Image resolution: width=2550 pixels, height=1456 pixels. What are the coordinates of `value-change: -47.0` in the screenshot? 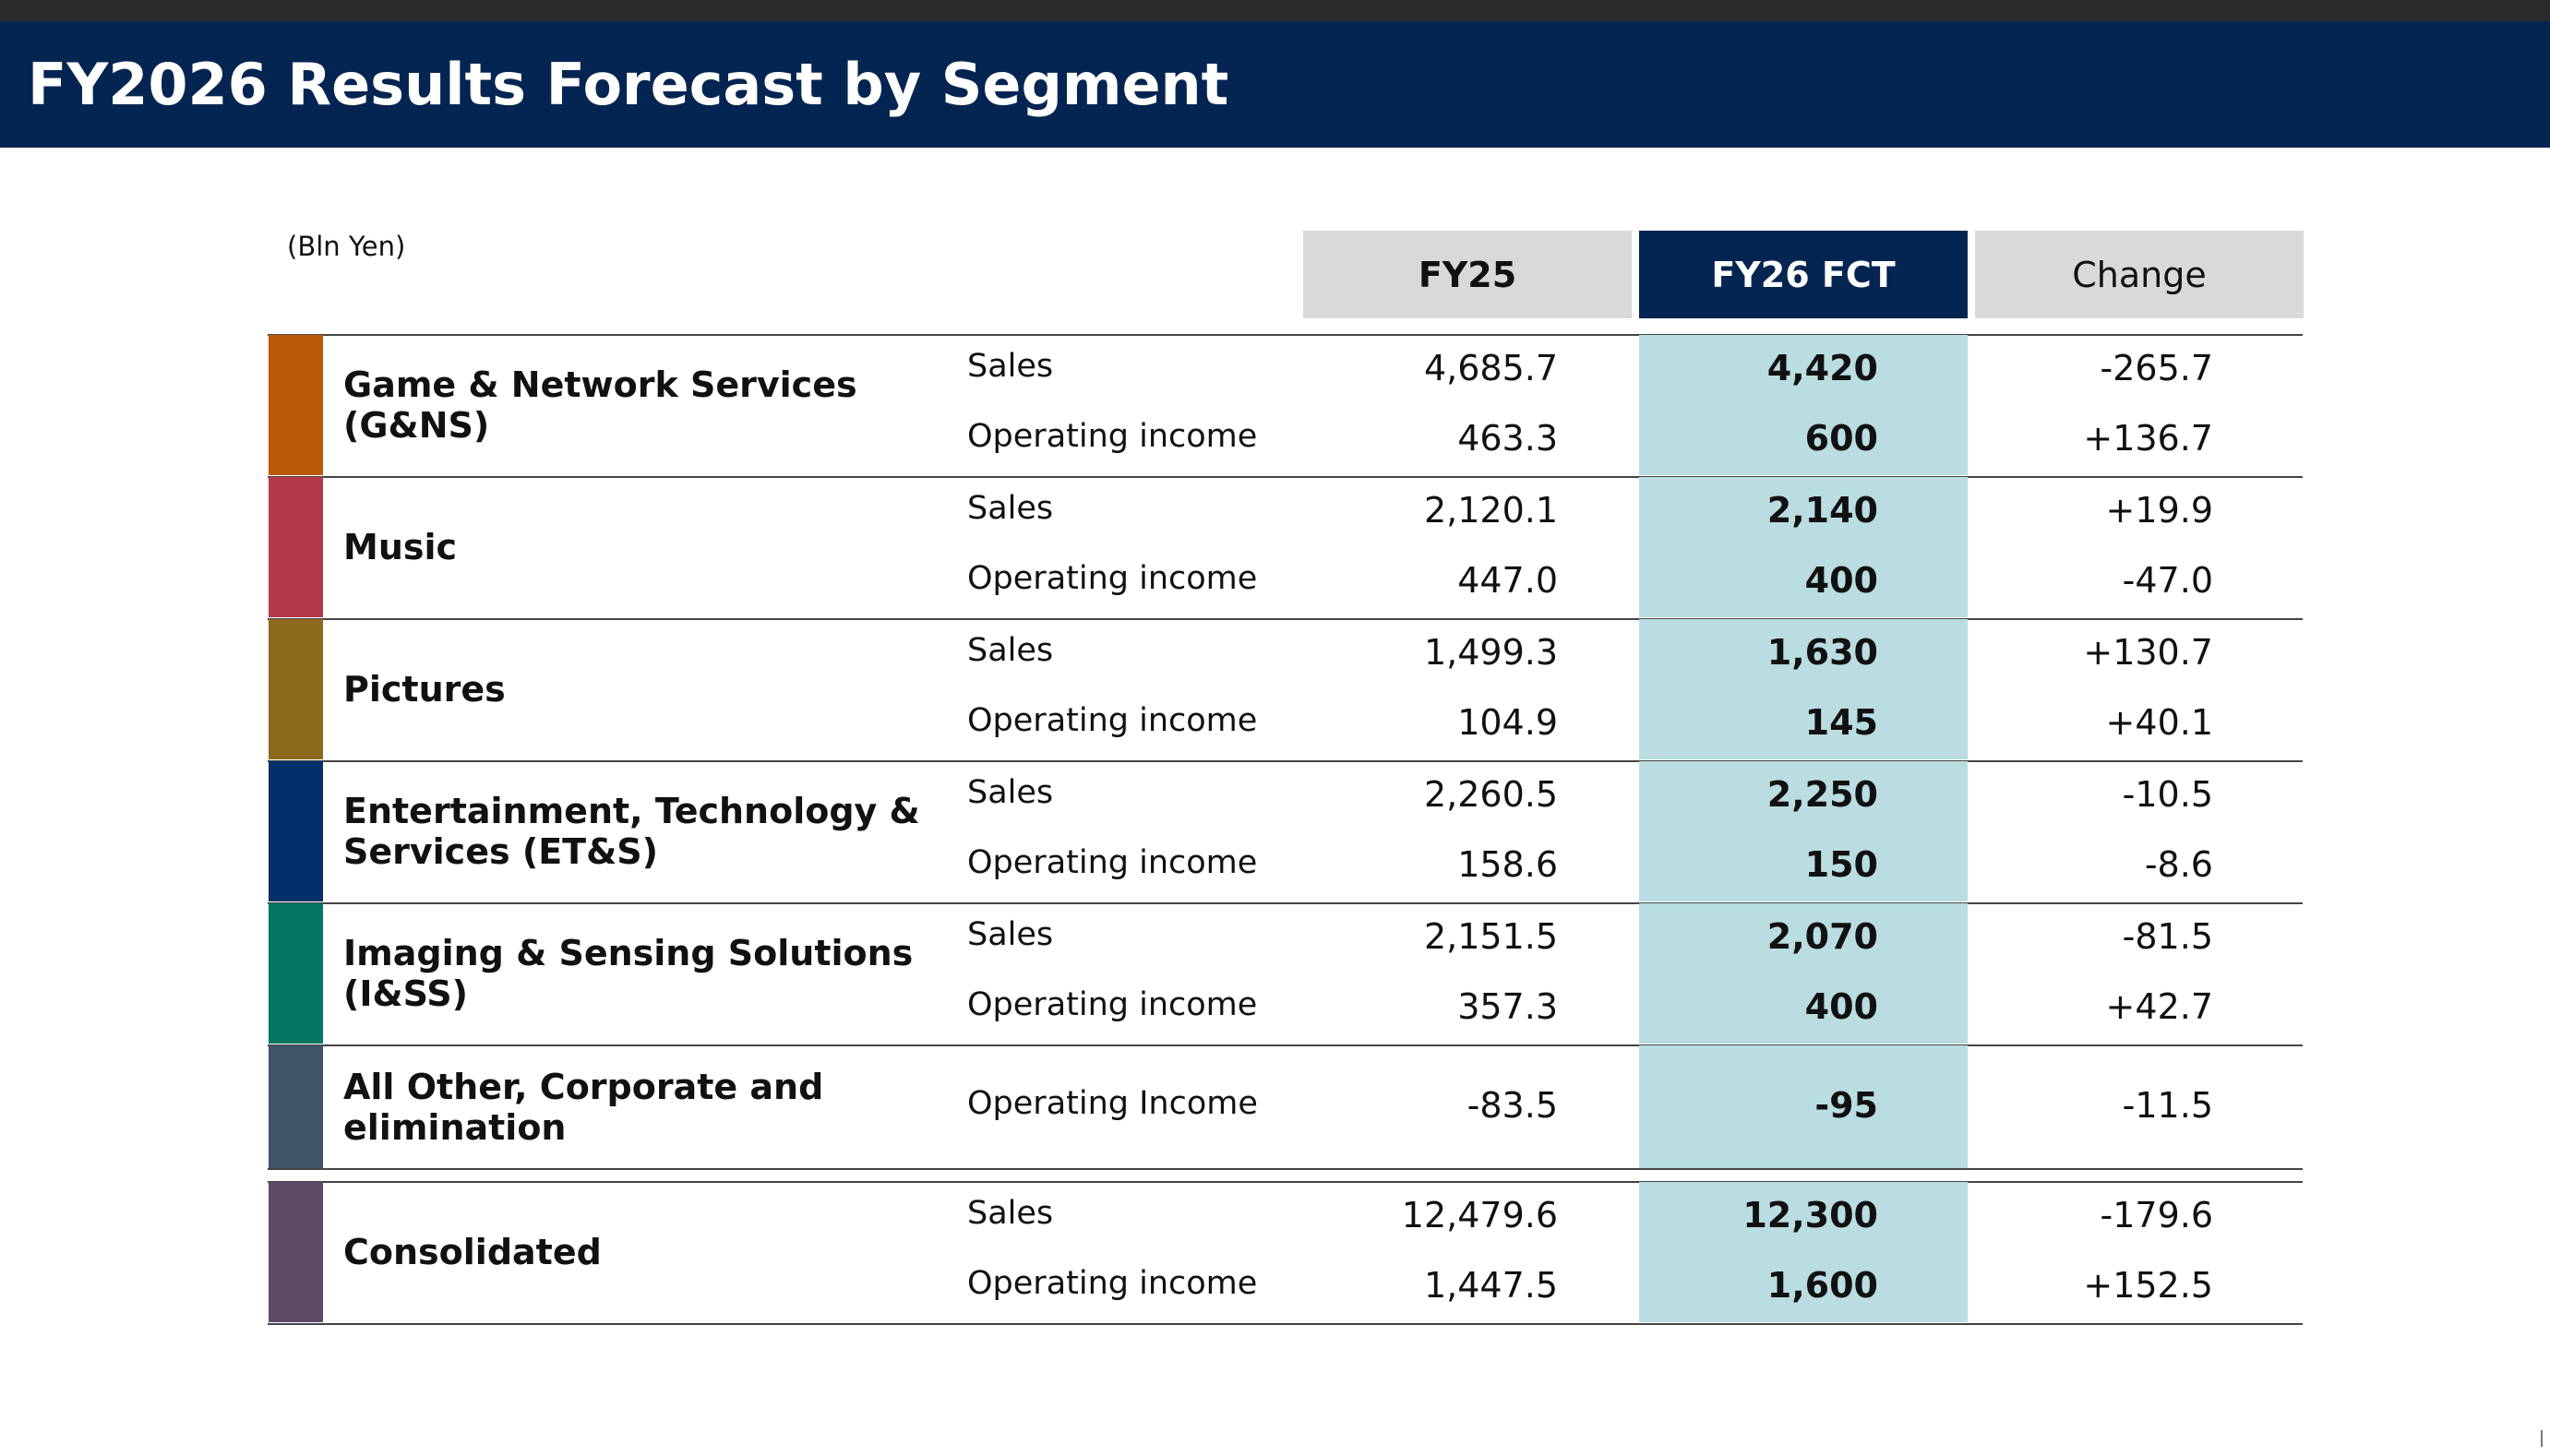 It's located at (2167, 580).